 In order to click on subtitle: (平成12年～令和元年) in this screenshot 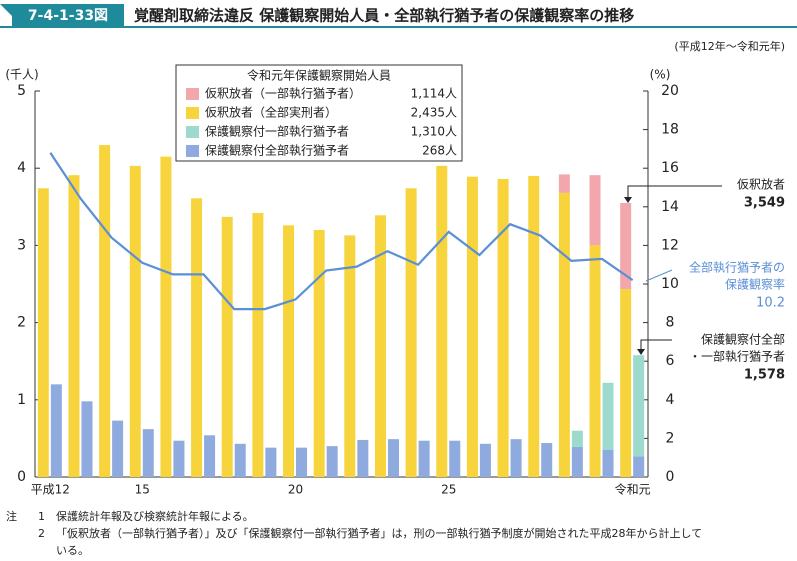, I will do `click(729, 46)`.